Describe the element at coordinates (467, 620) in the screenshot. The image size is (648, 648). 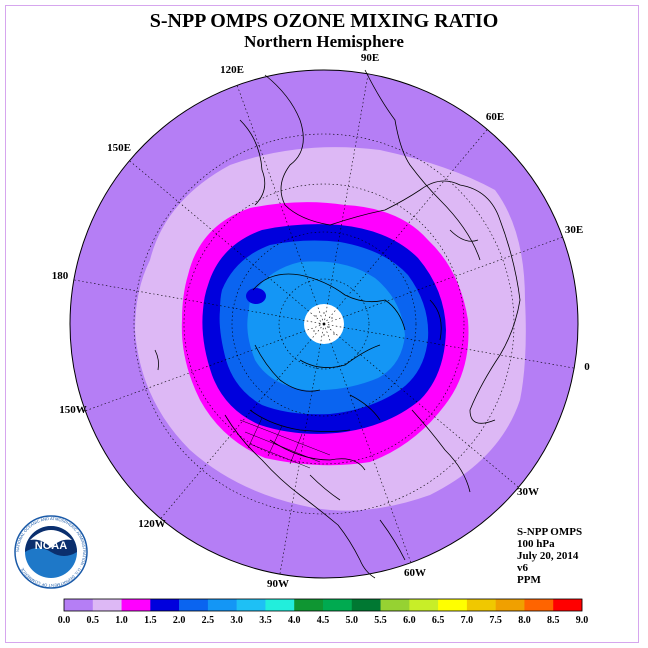
I see `colorbar-tick-label: 7.0` at that location.